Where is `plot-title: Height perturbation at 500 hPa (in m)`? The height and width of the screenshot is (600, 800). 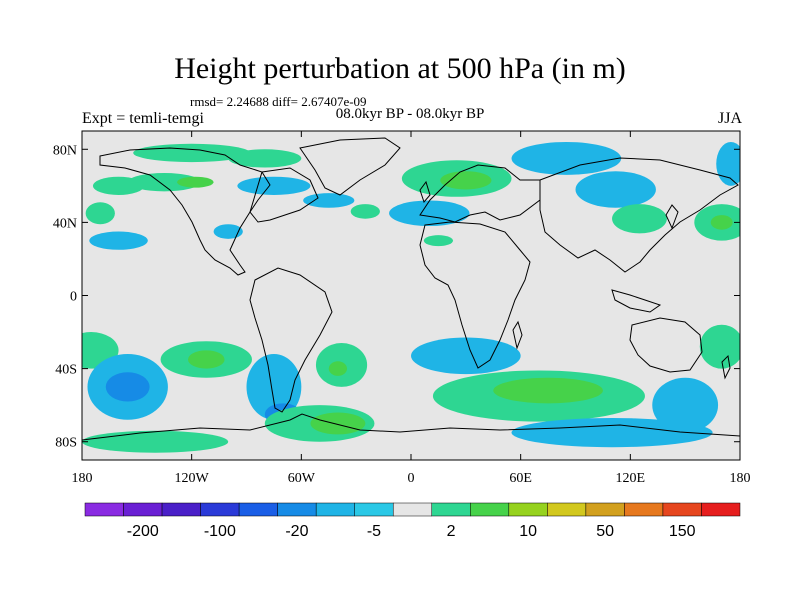 plot-title: Height perturbation at 500 hPa (in m) is located at coordinates (400, 68).